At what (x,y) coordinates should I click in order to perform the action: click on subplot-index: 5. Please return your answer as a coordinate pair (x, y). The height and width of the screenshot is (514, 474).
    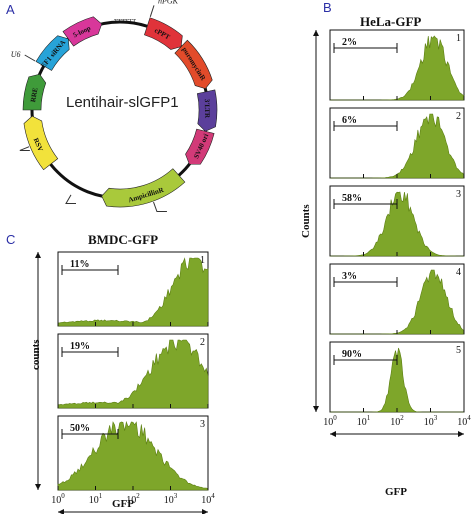
    Looking at the image, I should click on (458, 350).